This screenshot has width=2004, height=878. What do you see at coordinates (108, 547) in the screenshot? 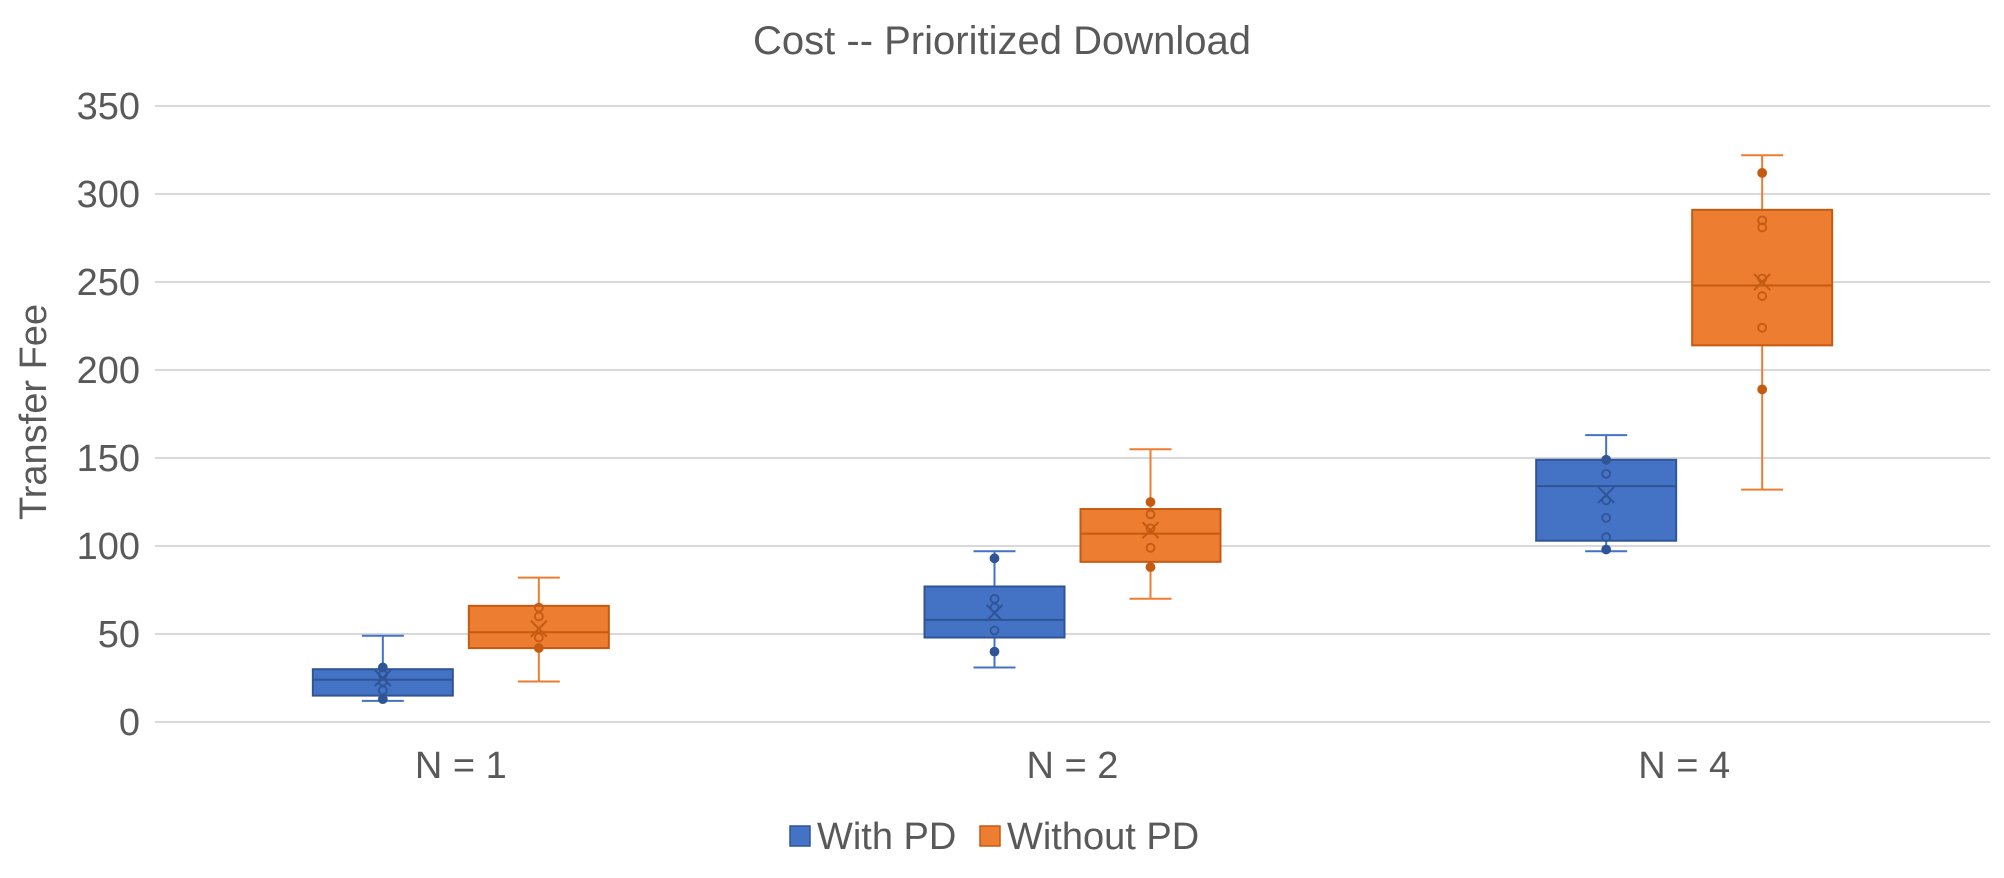
I see `y-tick-label: 100` at bounding box center [108, 547].